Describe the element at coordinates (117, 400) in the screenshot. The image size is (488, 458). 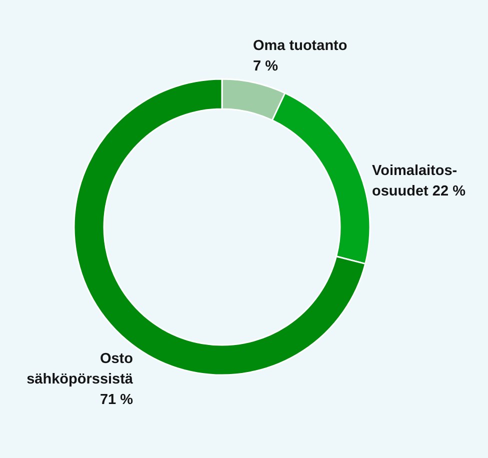
I see `data-label: 71 %` at that location.